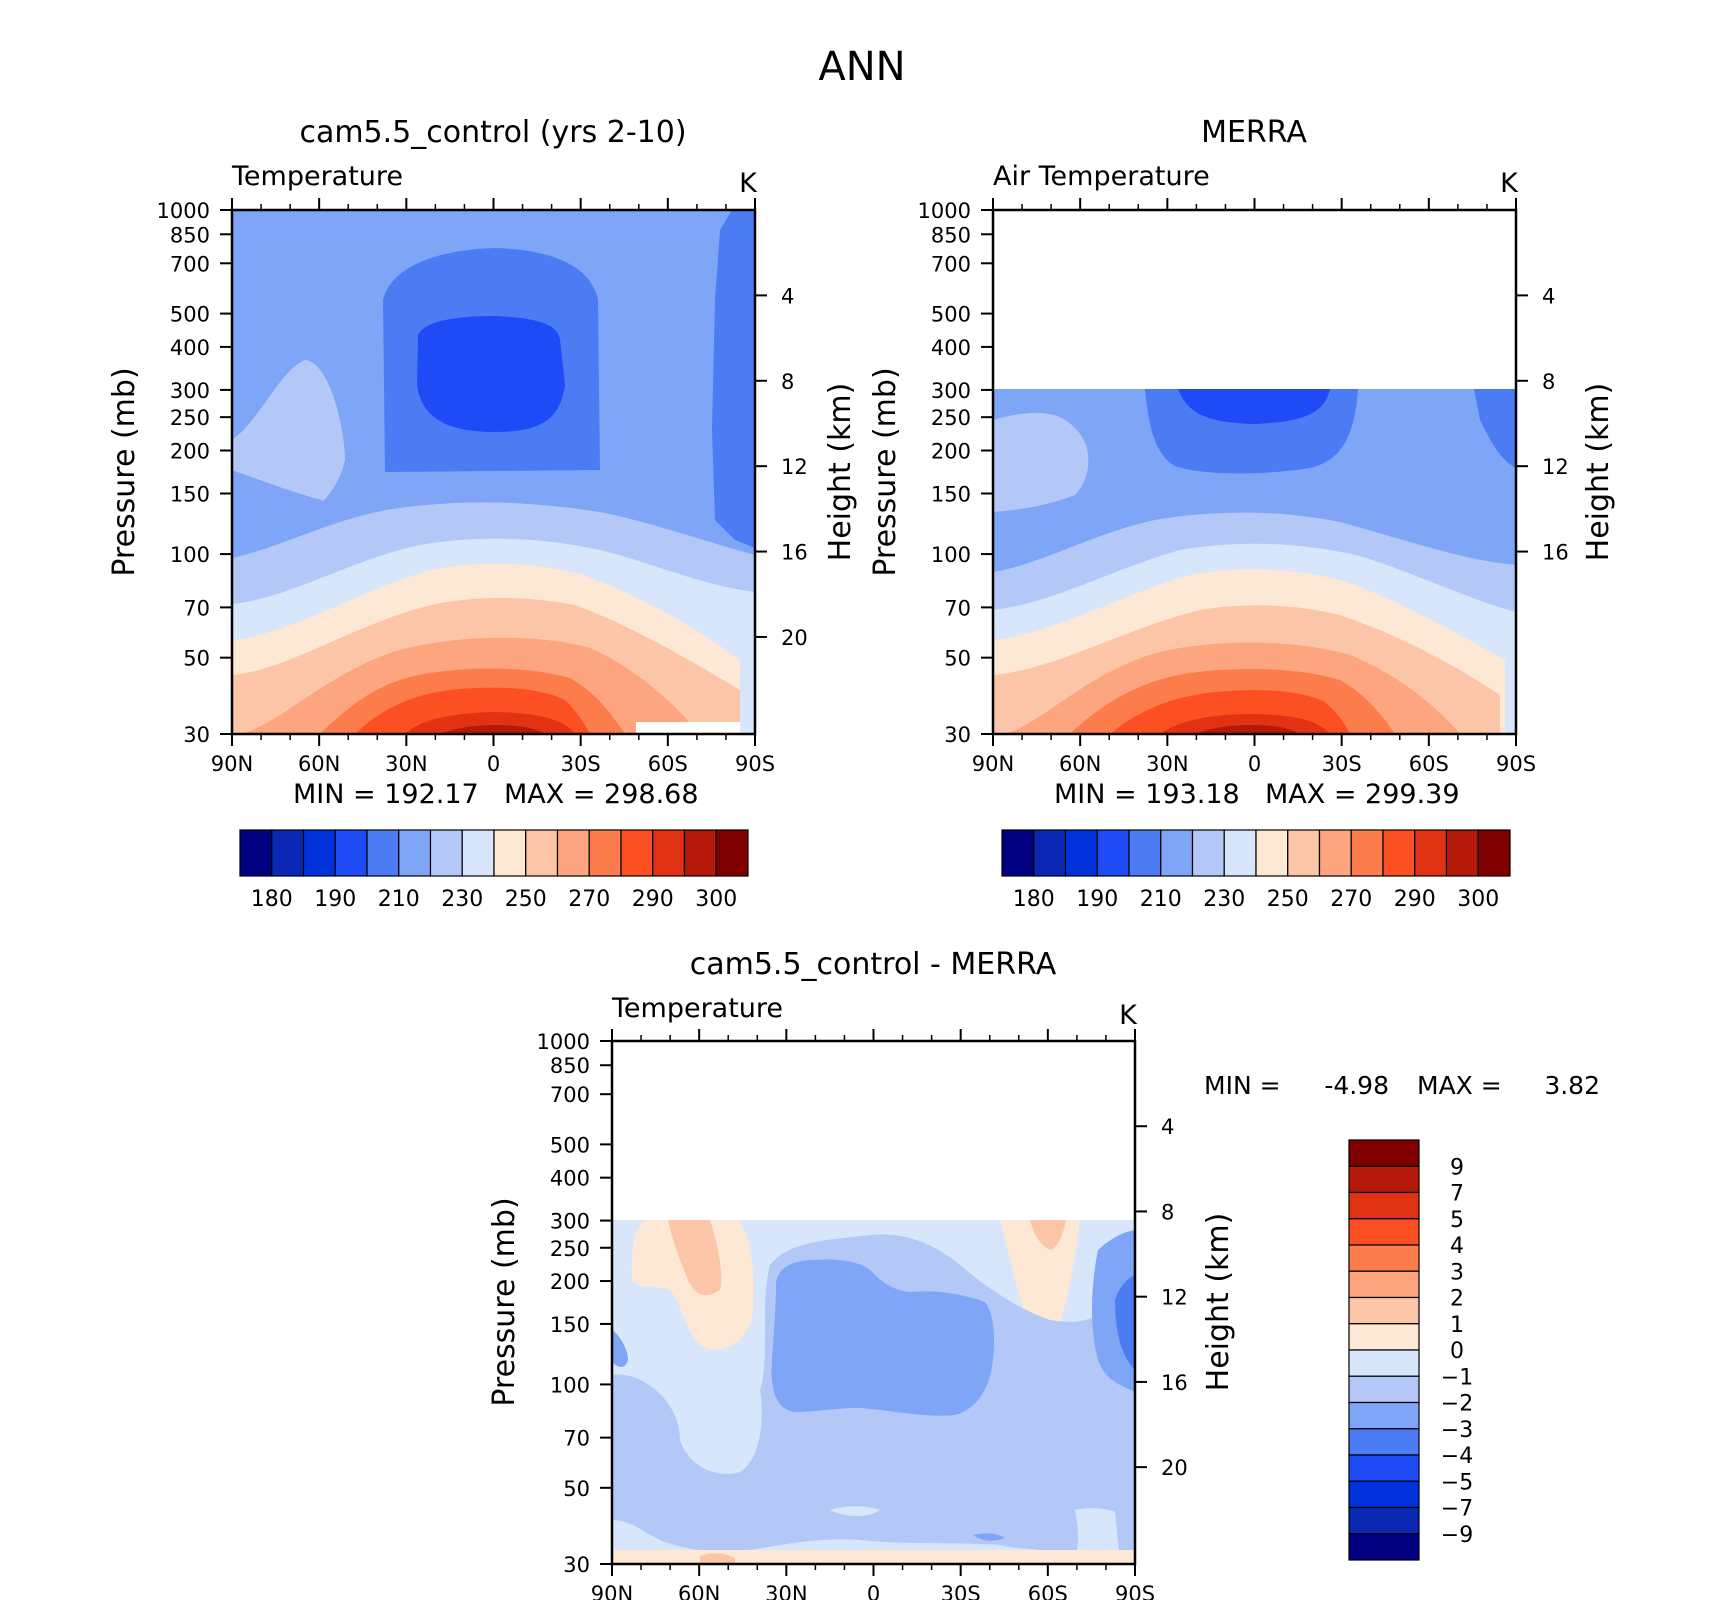 This screenshot has width=1710, height=1600. I want to click on y-tick-label: 850, so click(951, 235).